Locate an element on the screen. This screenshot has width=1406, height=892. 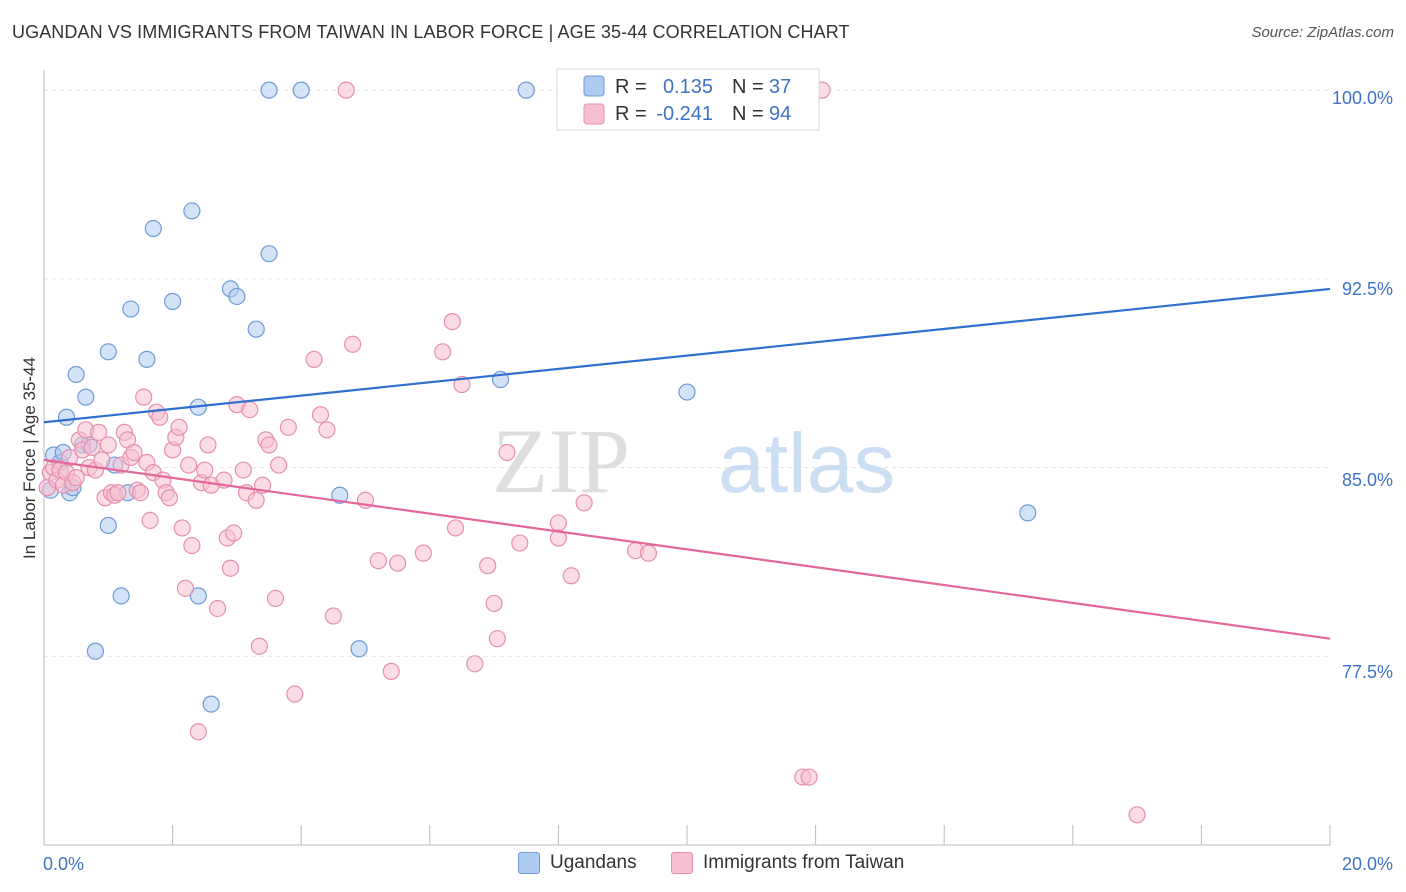
x-tick-label-start: 0.0% is located at coordinates (63, 864).